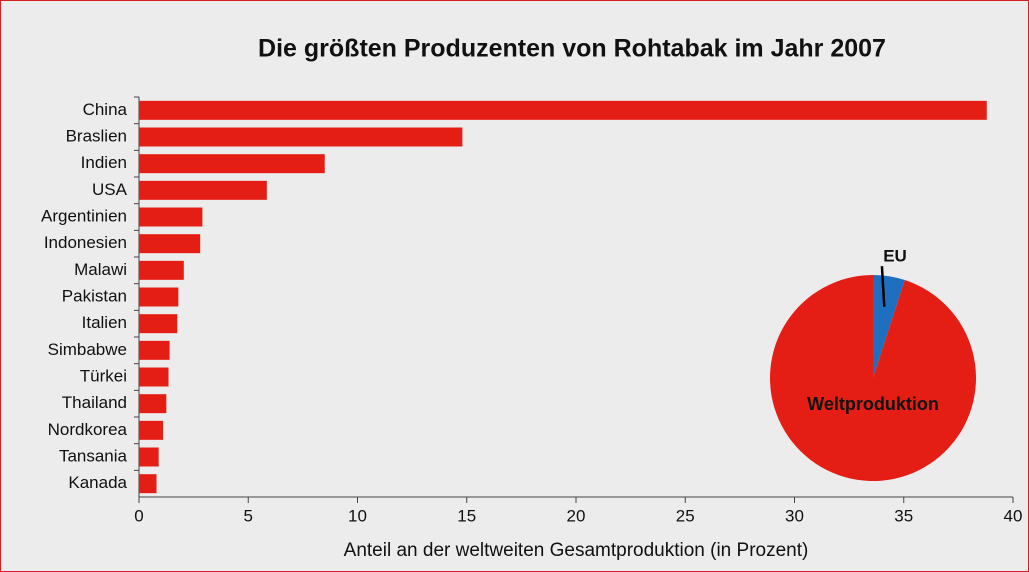 This screenshot has height=572, width=1029. Describe the element at coordinates (84, 215) in the screenshot. I see `y-tick-label: Argentinien` at that location.